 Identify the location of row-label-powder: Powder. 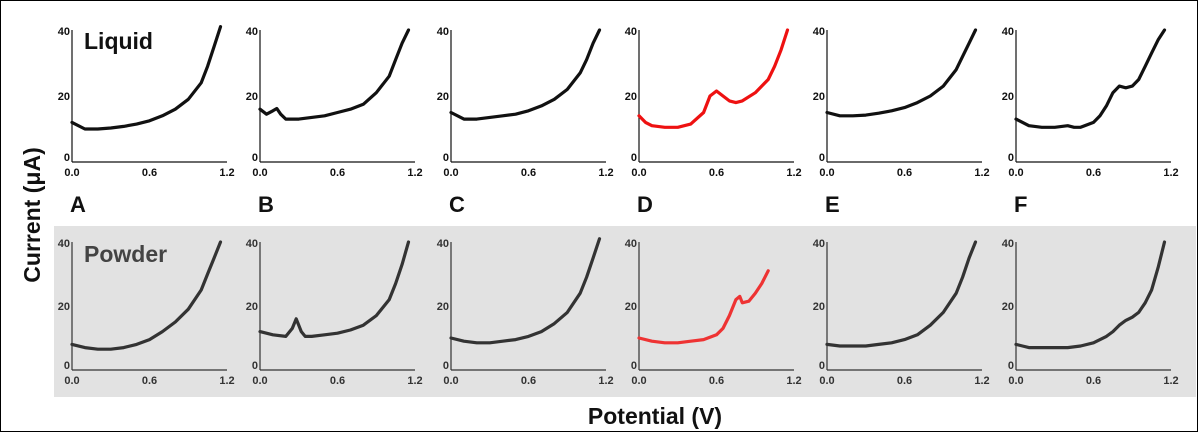
(125, 254).